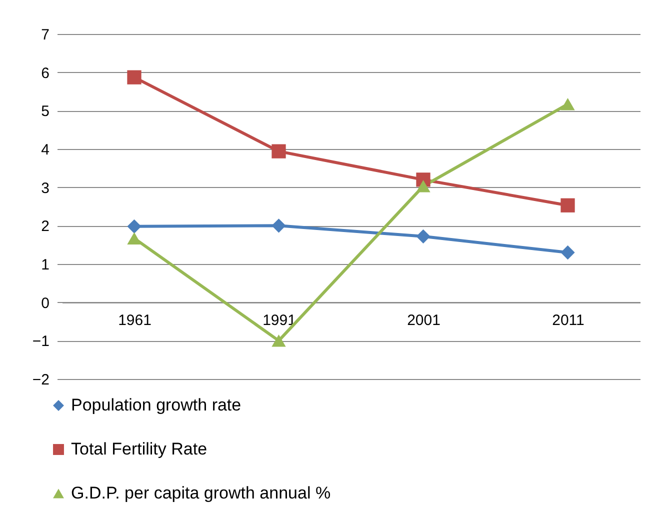  What do you see at coordinates (41, 341) in the screenshot?
I see `y-tick-label: −1` at bounding box center [41, 341].